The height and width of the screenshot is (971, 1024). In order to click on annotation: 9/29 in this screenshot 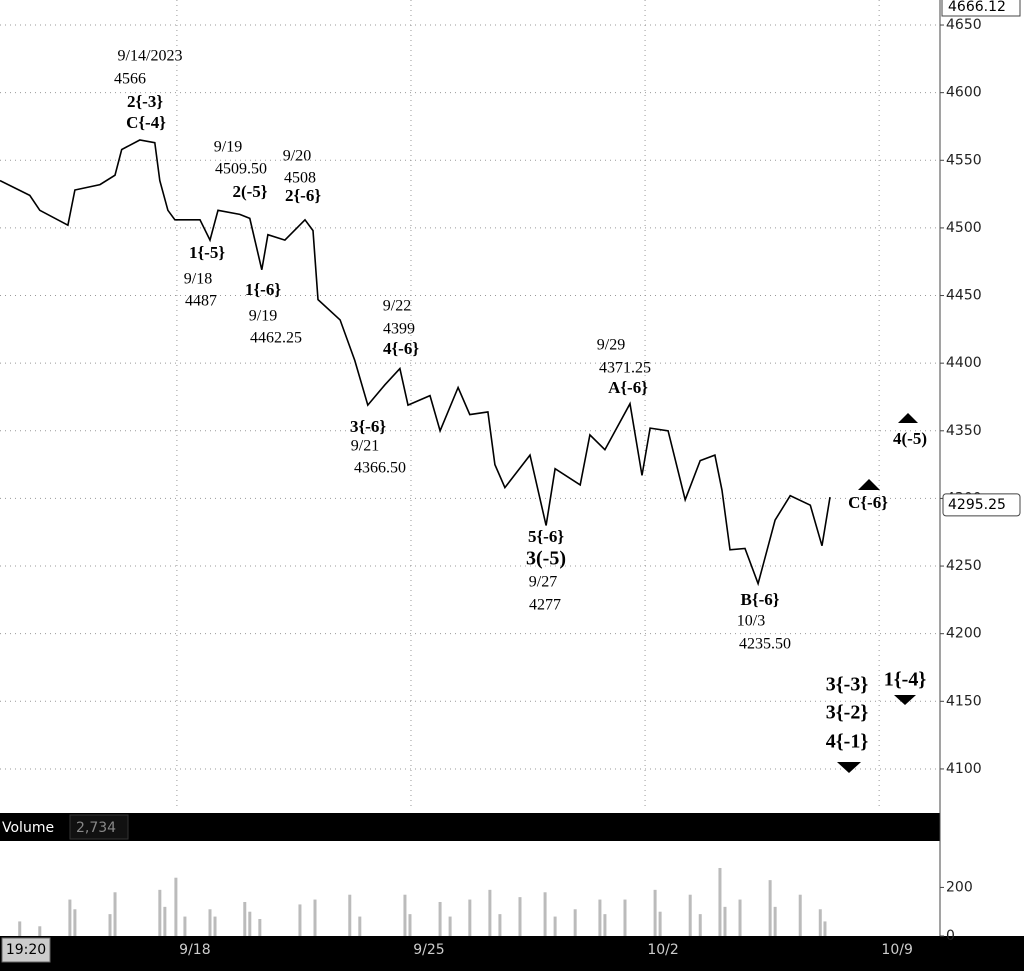, I will do `click(611, 345)`.